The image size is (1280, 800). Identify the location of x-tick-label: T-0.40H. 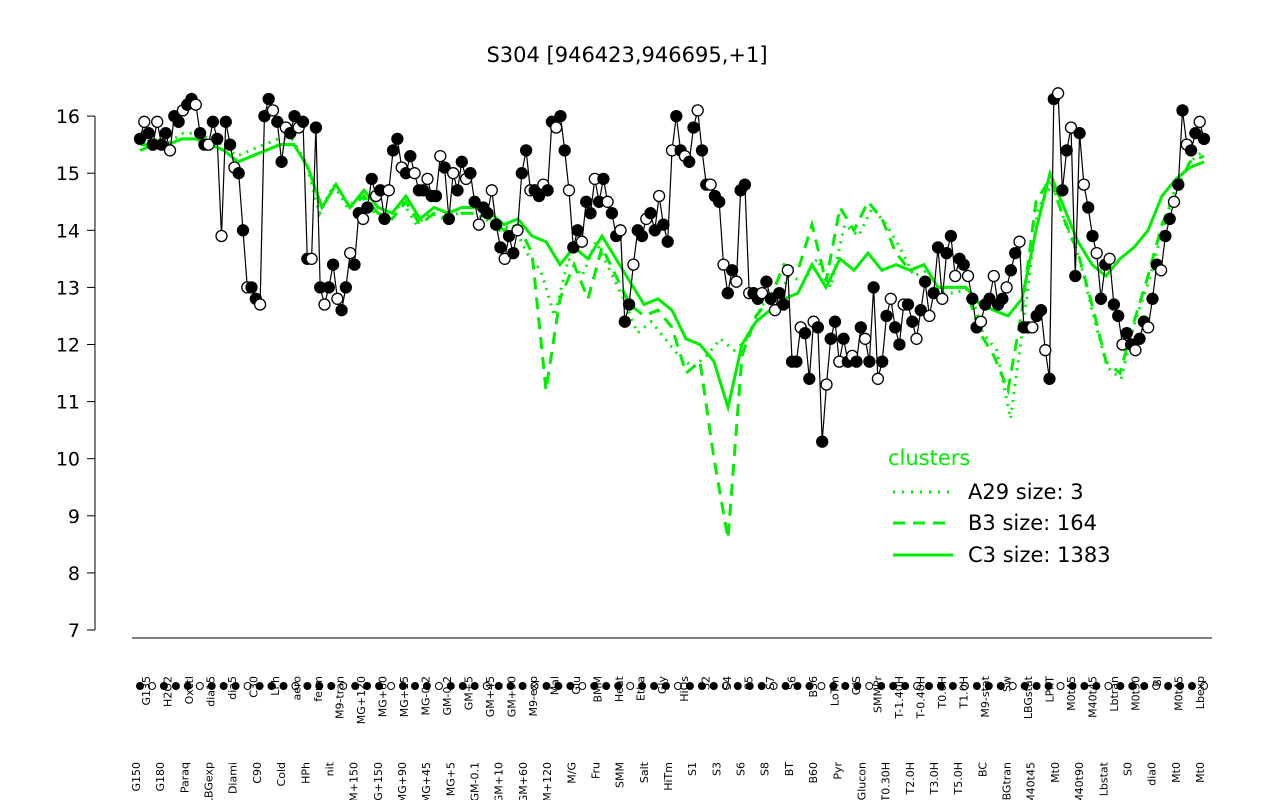
(920, 697).